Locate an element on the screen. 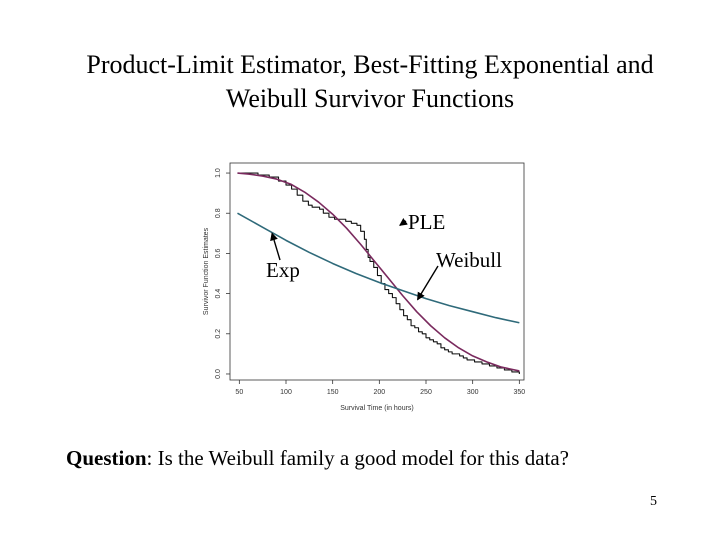 Image resolution: width=720 pixels, height=540 pixels. x-axis-label: Survival Time (in hours) is located at coordinates (377, 408).